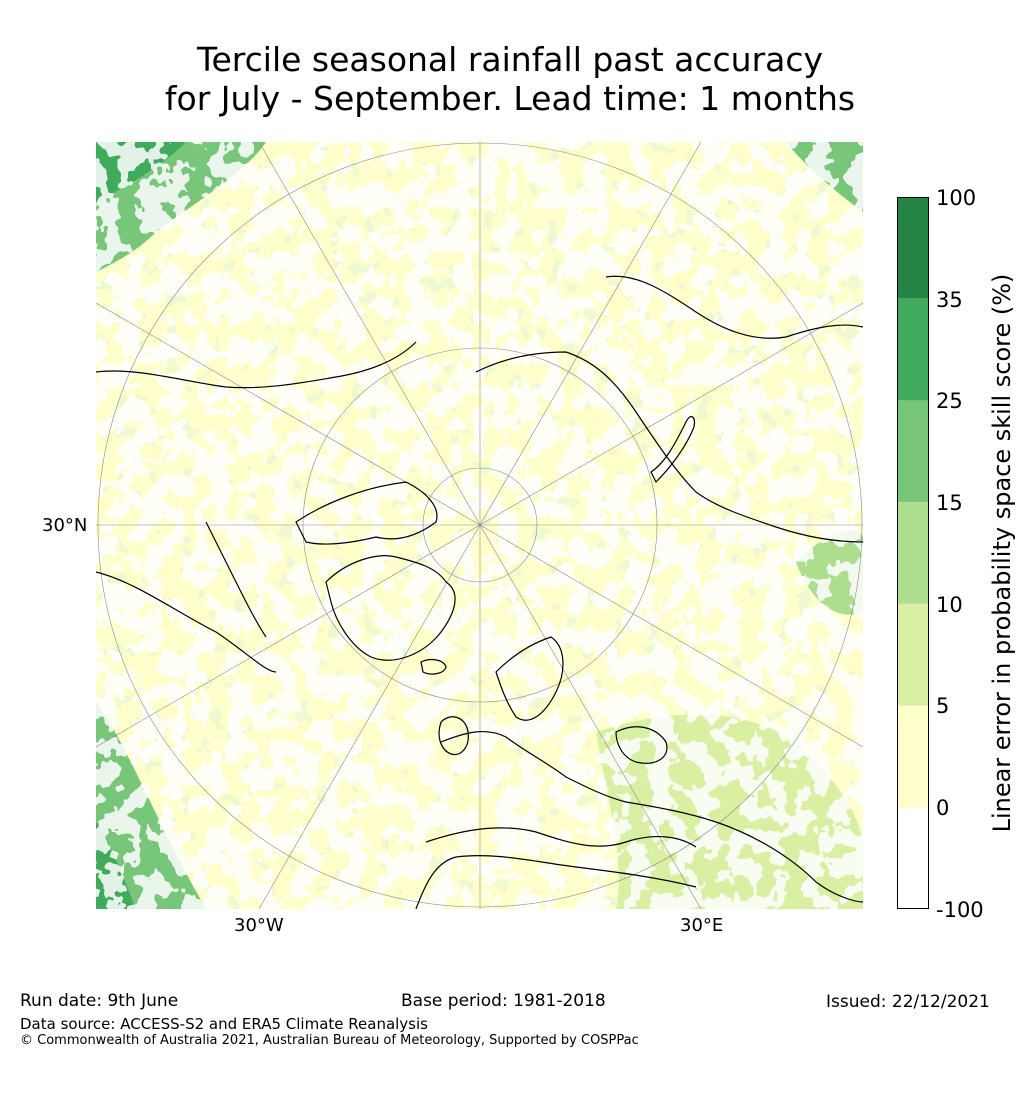 The width and height of the screenshot is (1020, 1095). I want to click on base-period: Base period: 1981-2018, so click(503, 1001).